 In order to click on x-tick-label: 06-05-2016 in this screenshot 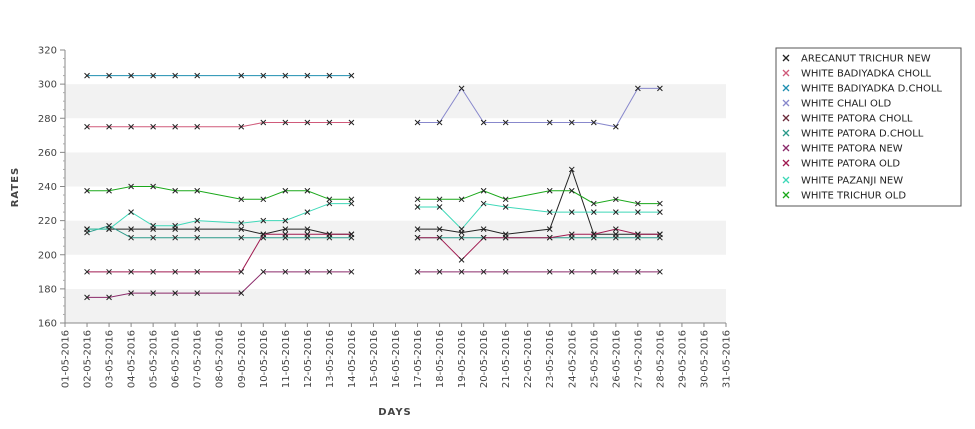, I will do `click(176, 359)`.